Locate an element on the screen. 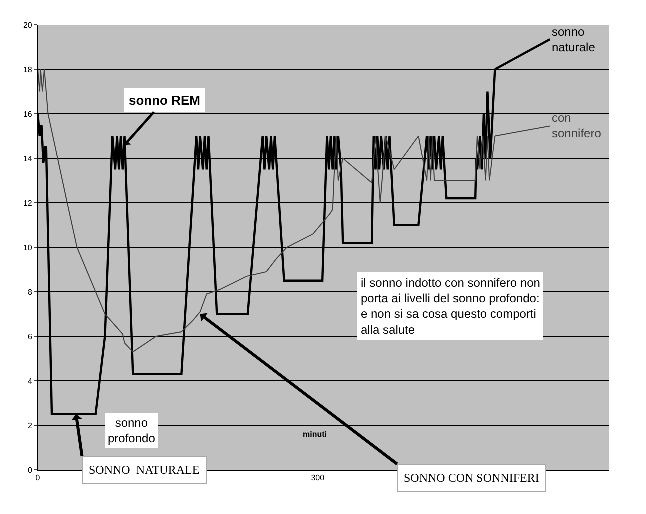  y-tick-label: 8 is located at coordinates (30, 292).